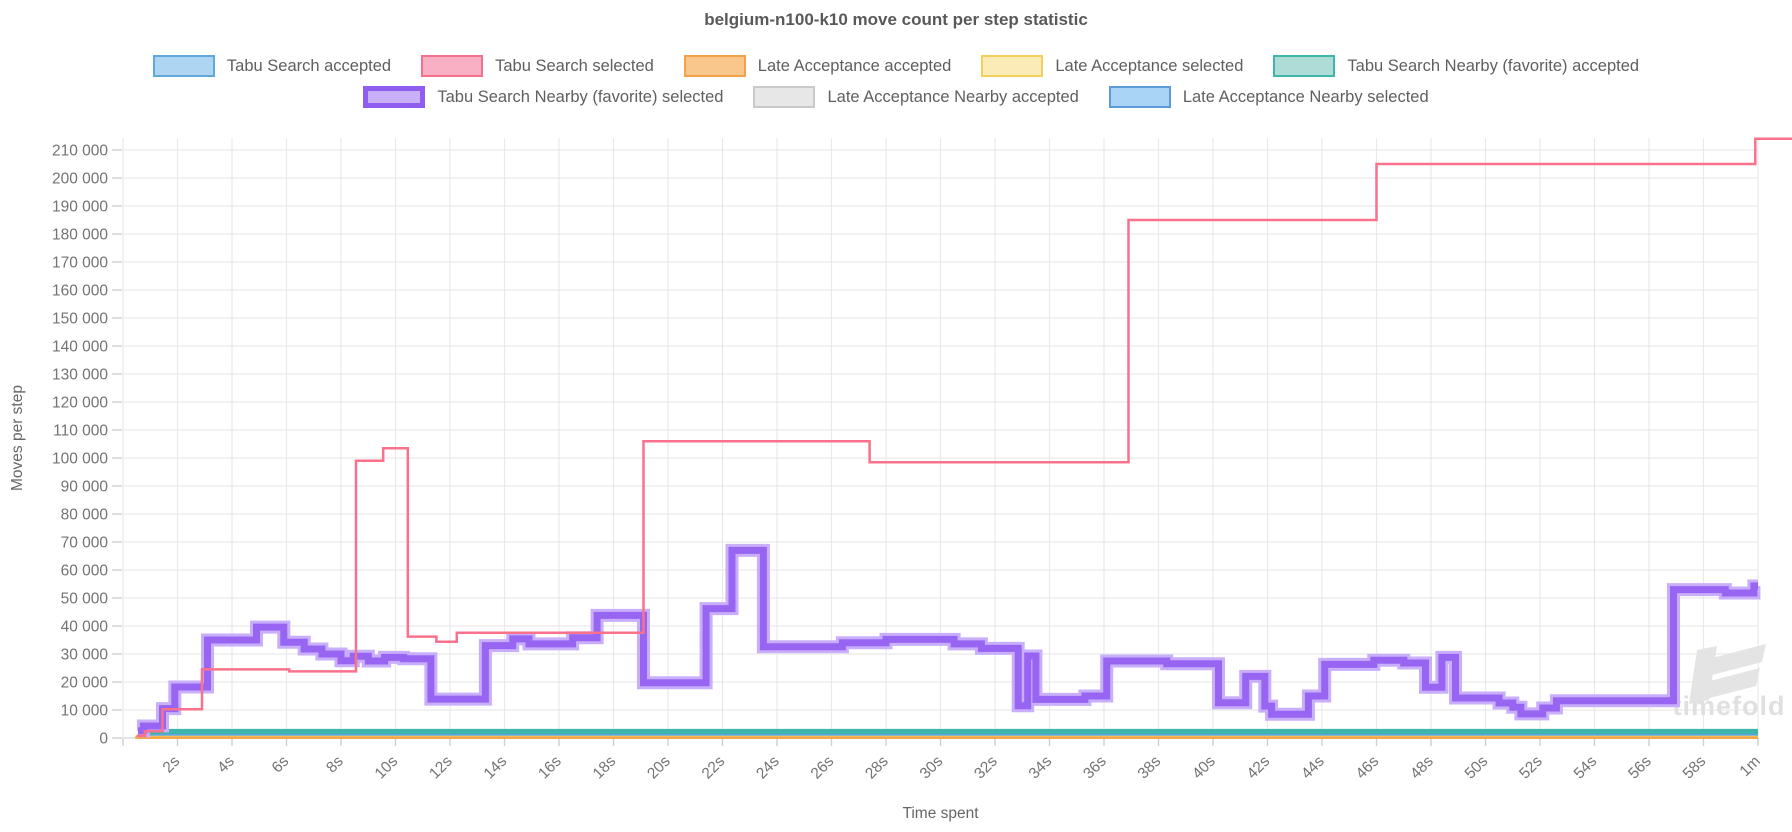 The height and width of the screenshot is (832, 1792). I want to click on y-tick-label: 110 000, so click(80, 431).